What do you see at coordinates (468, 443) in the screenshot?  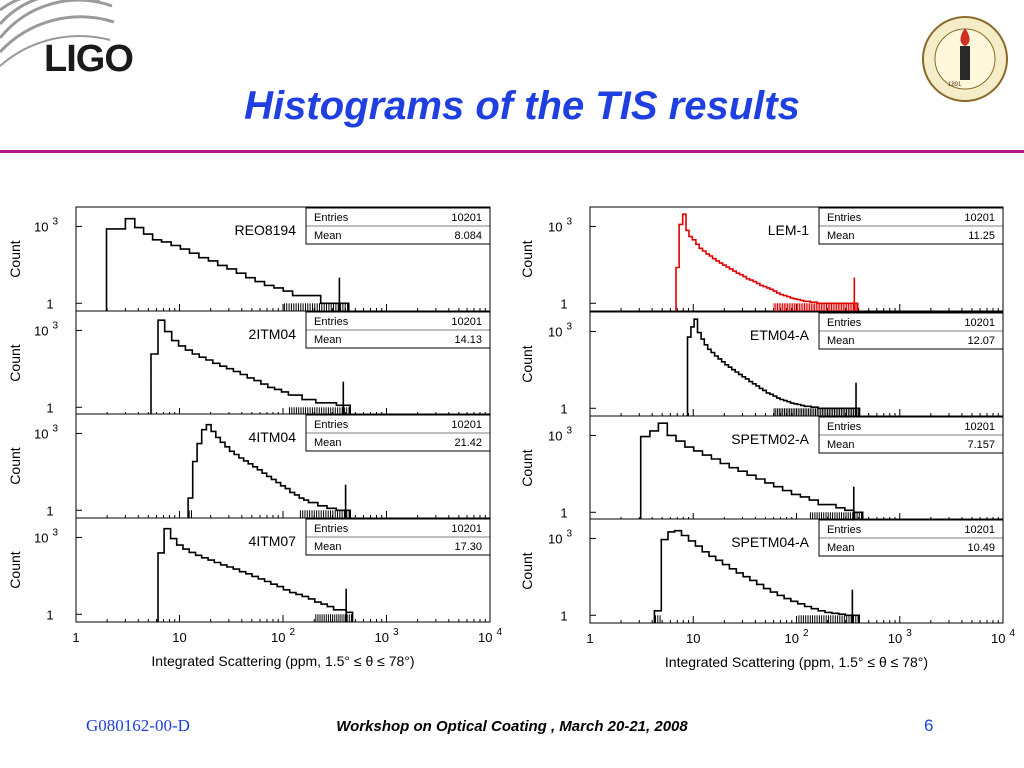 I see `stats-mean-value: 21.42` at bounding box center [468, 443].